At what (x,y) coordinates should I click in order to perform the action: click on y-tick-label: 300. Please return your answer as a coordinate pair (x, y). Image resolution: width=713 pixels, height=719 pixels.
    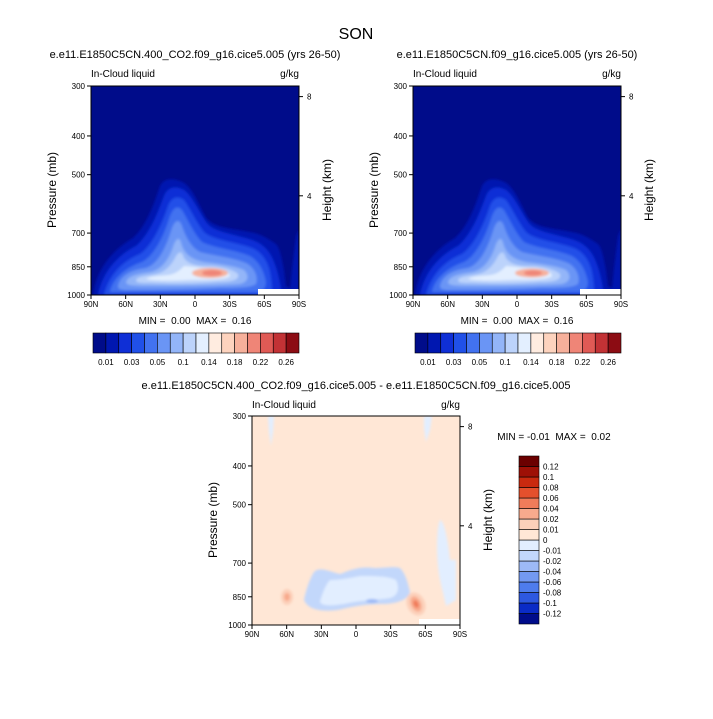
    Looking at the image, I should click on (401, 86).